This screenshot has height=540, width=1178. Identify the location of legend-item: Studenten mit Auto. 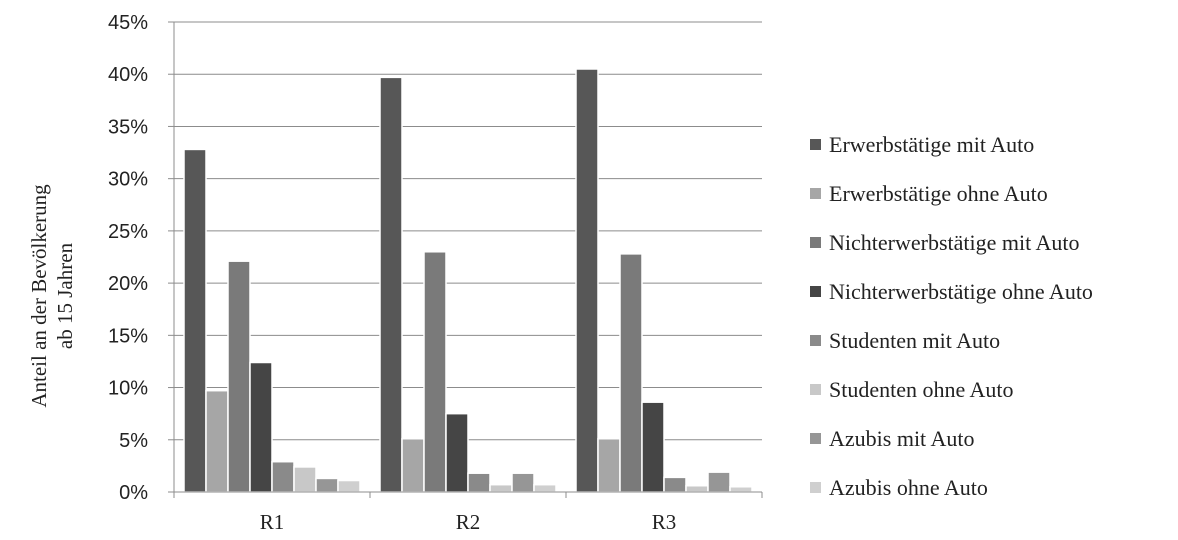
(951, 340).